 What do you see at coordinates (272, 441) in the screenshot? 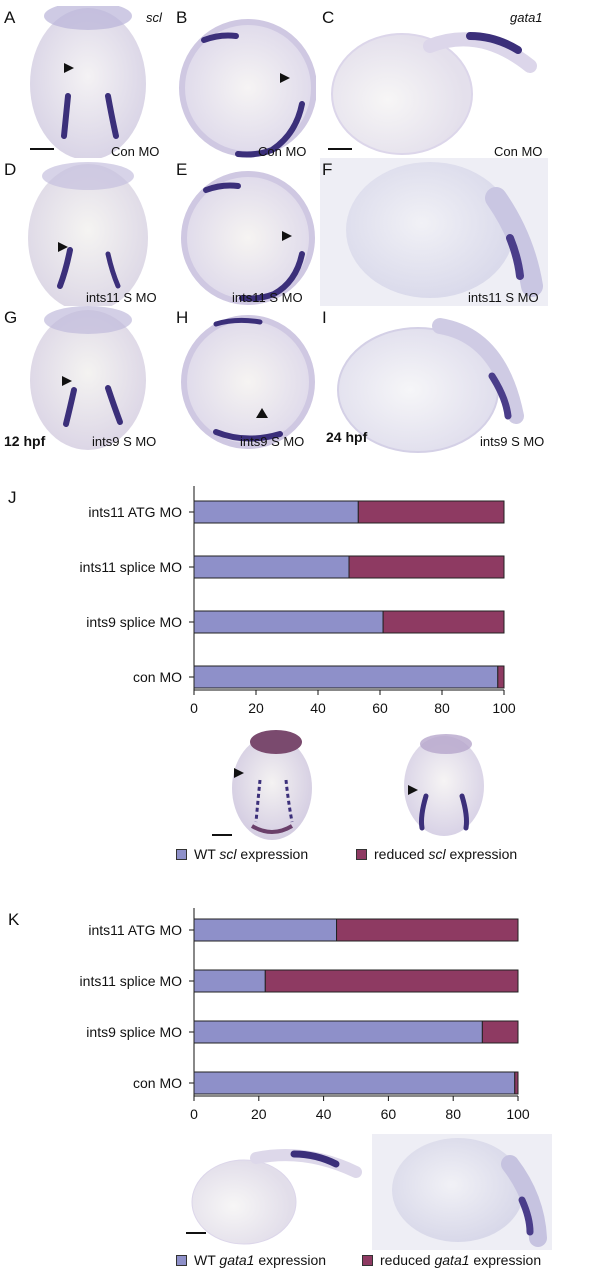
I see `caption-H: ints9 S MO` at bounding box center [272, 441].